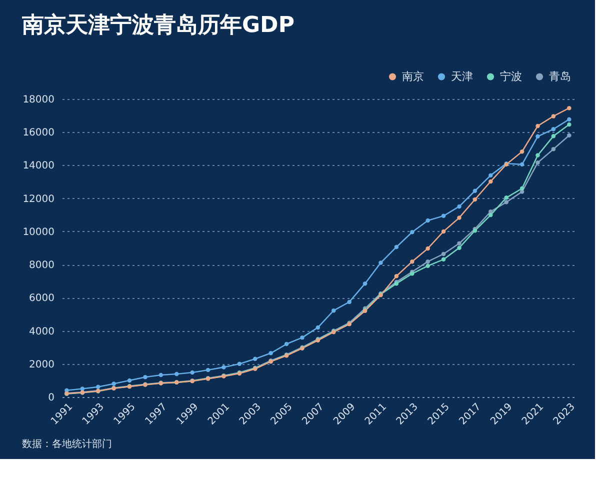 The width and height of the screenshot is (600, 480). Describe the element at coordinates (41, 298) in the screenshot. I see `y-tick-label: 6000` at that location.